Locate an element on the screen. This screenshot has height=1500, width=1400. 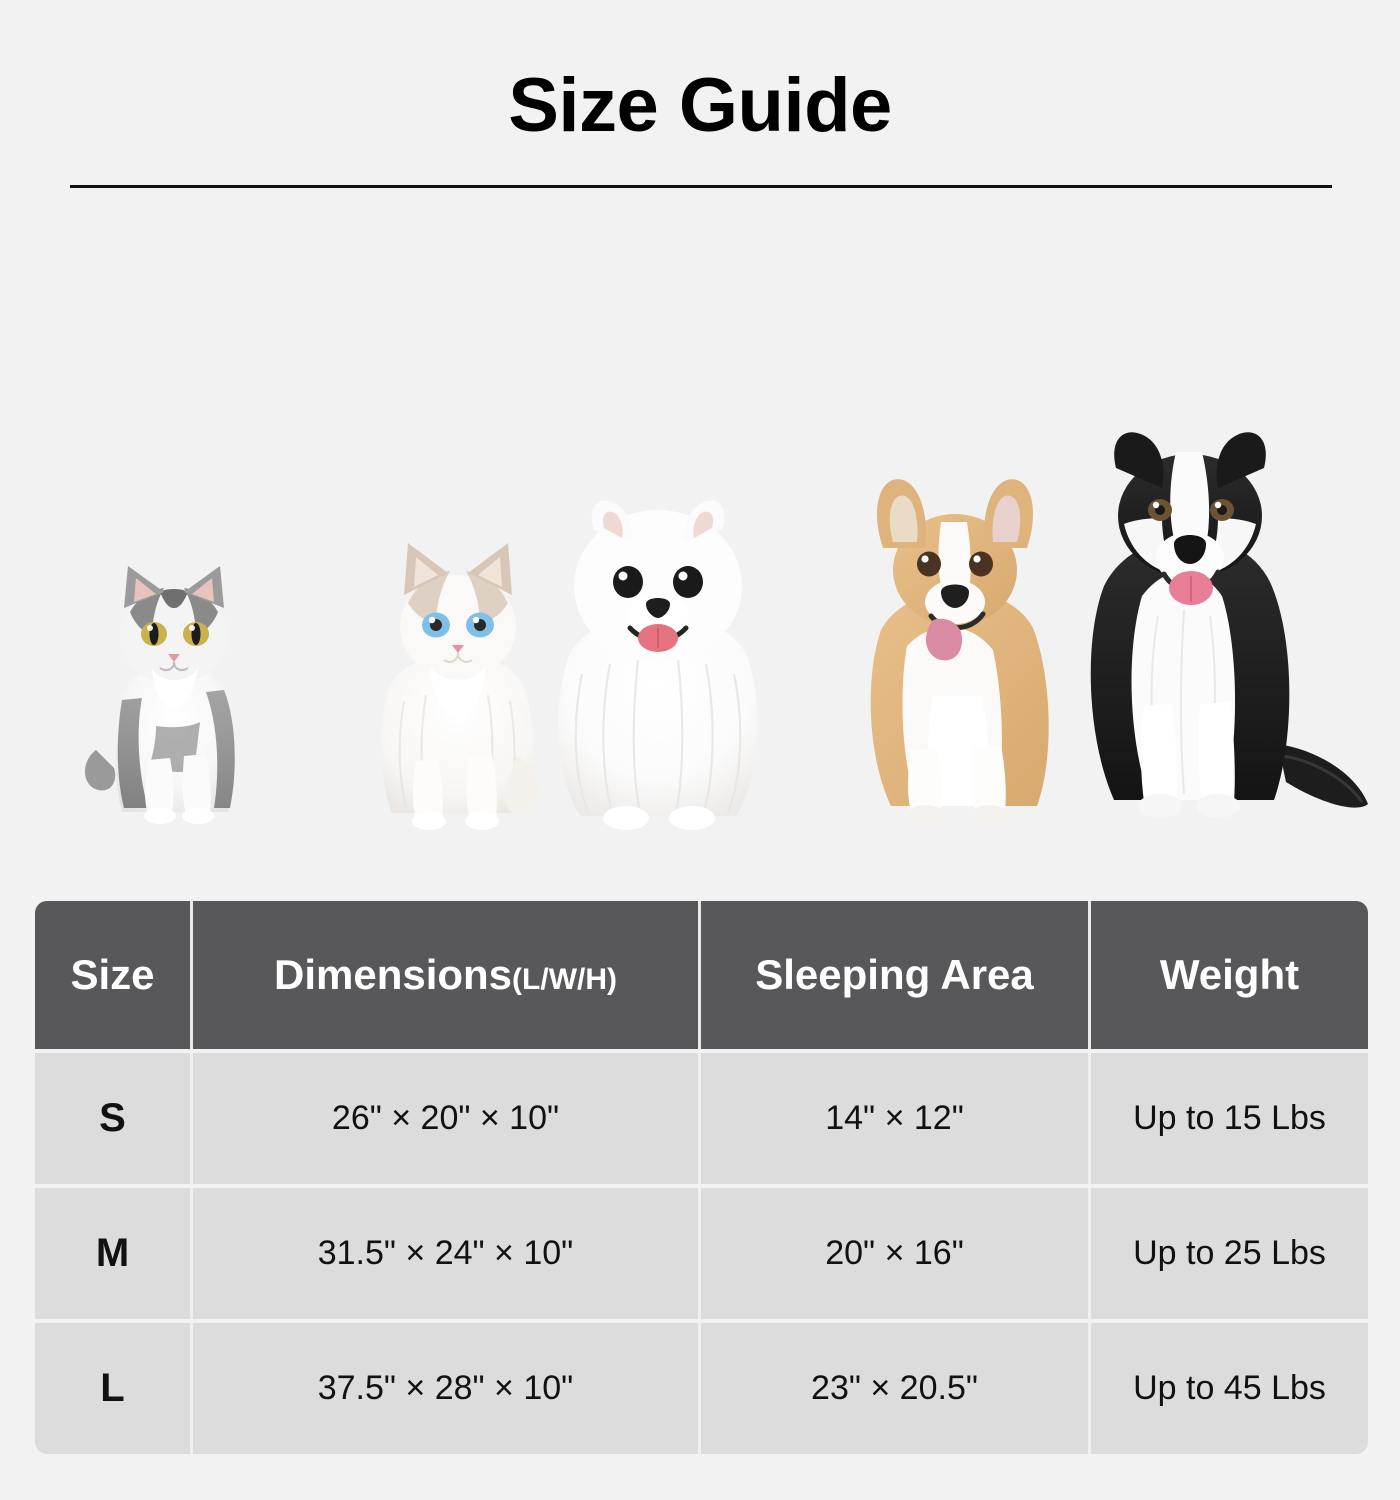
tabby-cat-photo is located at coordinates (173, 695).